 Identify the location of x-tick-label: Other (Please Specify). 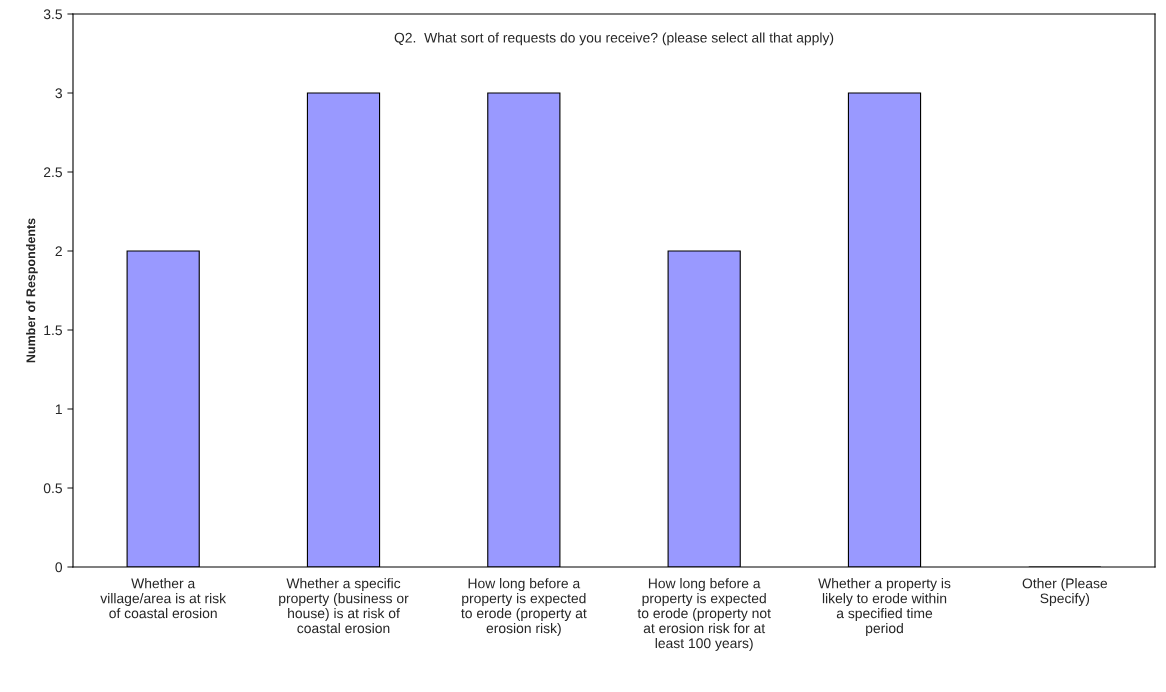
(1065, 592).